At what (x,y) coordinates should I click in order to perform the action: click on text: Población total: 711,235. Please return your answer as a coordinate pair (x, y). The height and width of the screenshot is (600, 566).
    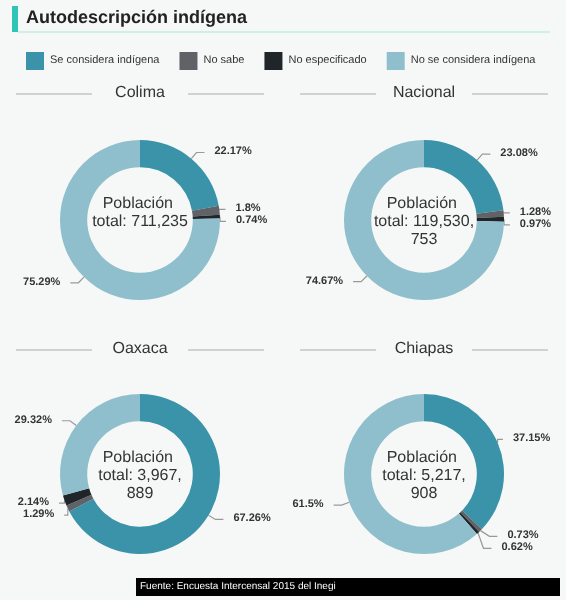
    Looking at the image, I should click on (140, 212).